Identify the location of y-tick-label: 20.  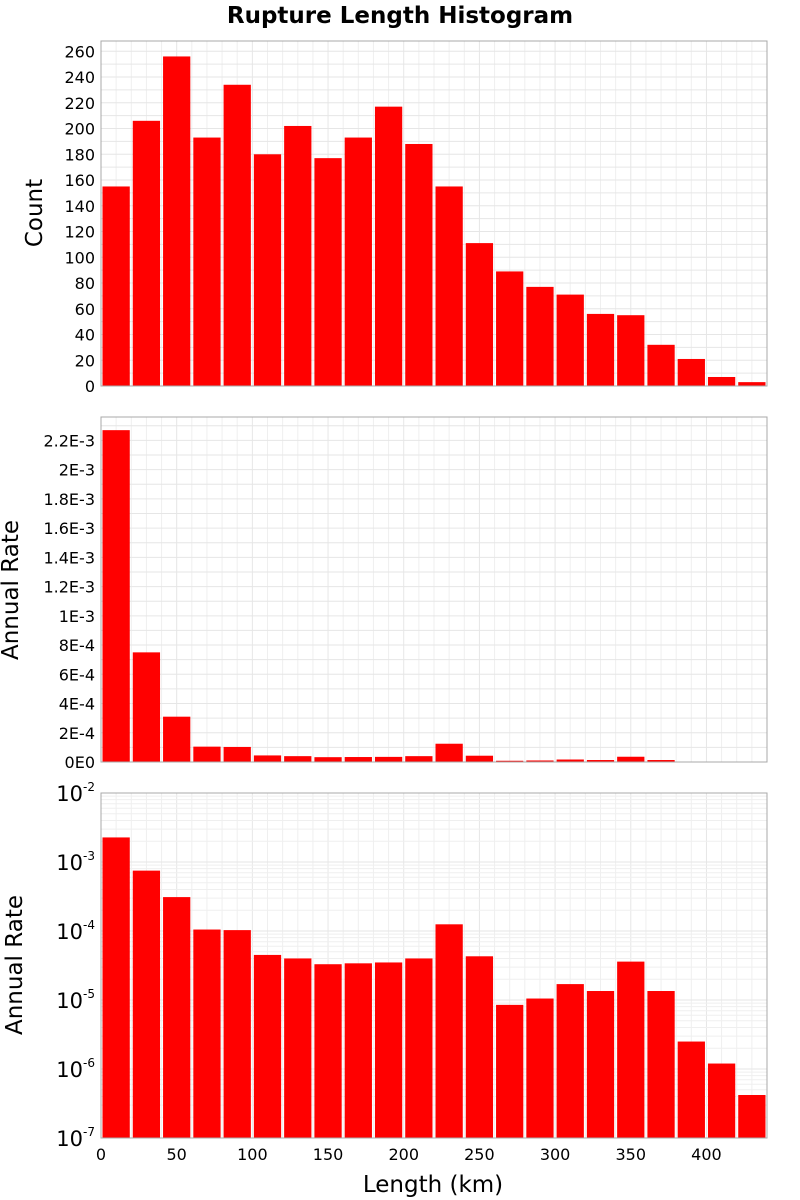
(85, 360).